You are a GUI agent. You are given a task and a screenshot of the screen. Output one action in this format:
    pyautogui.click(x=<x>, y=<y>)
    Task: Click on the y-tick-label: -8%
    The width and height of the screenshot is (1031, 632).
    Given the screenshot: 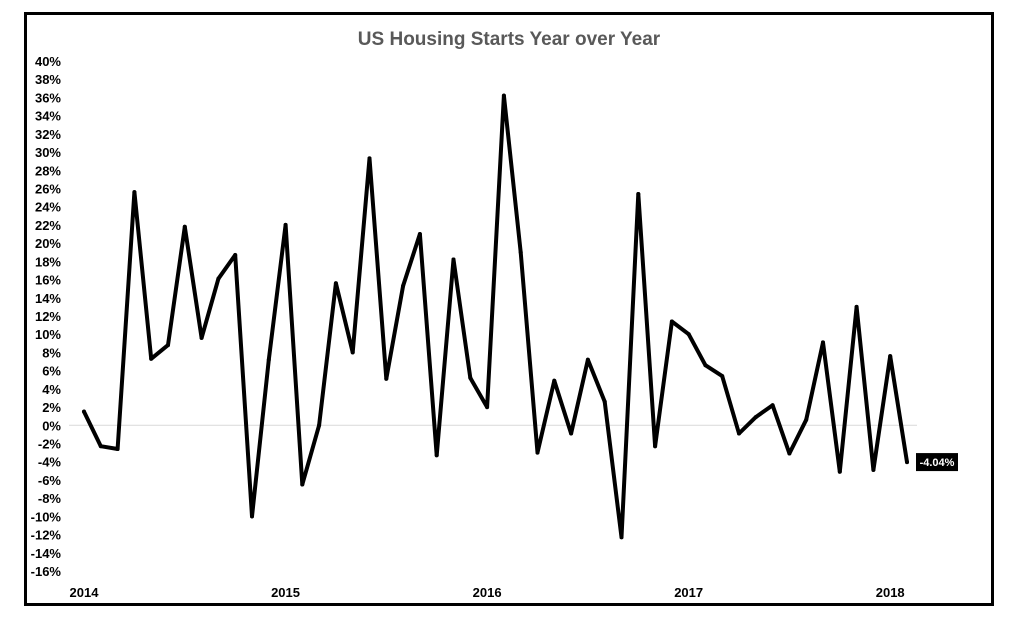 What is the action you would take?
    pyautogui.click(x=50, y=498)
    